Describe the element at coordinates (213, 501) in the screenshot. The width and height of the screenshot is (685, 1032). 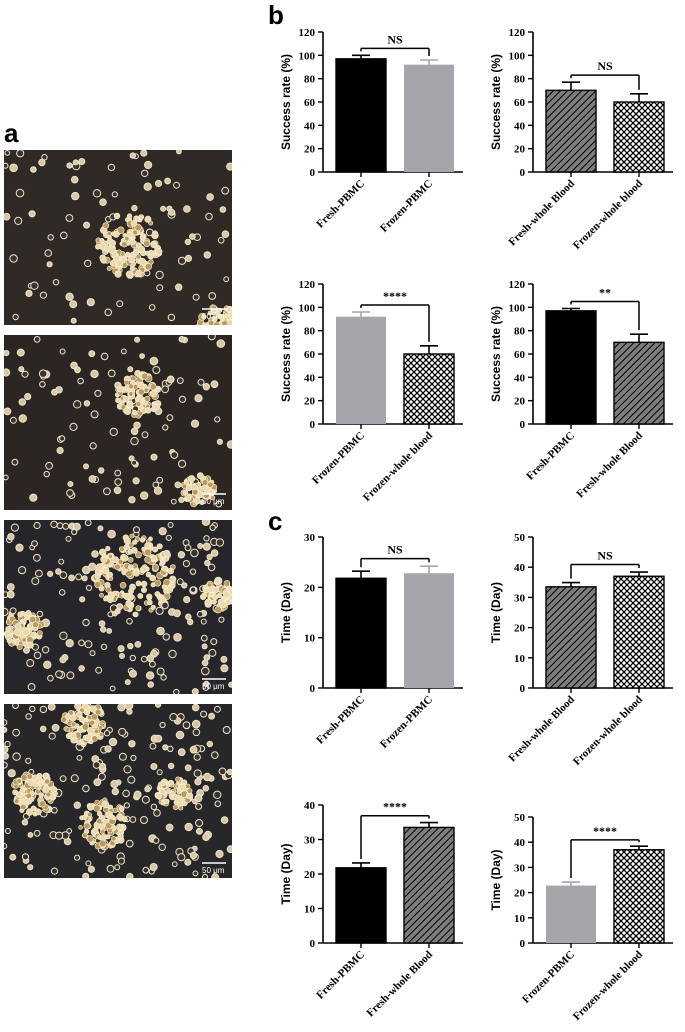
I see `scale-bar-label-2: 50 μm` at that location.